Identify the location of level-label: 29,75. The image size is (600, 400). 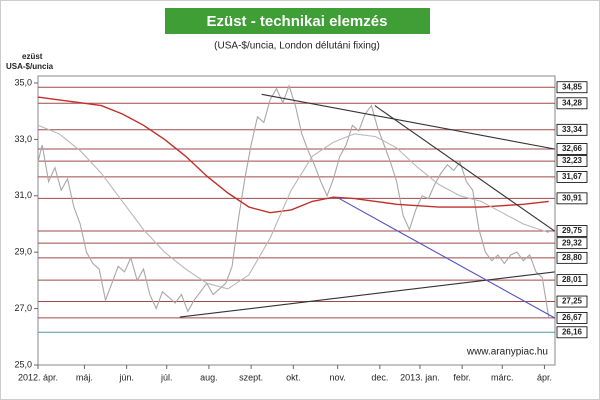
(572, 230).